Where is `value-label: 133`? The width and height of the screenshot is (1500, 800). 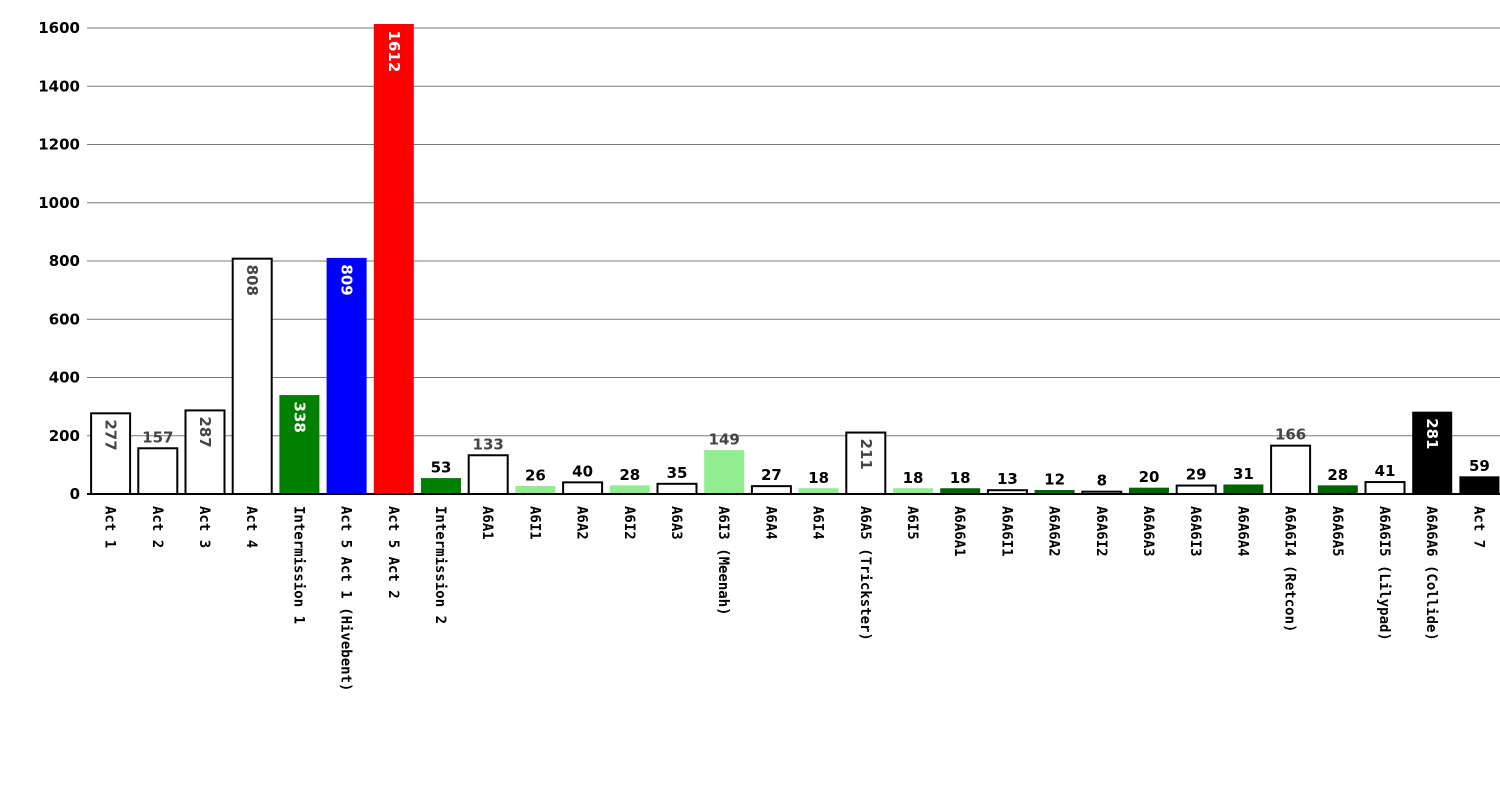
value-label: 133 is located at coordinates (488, 444).